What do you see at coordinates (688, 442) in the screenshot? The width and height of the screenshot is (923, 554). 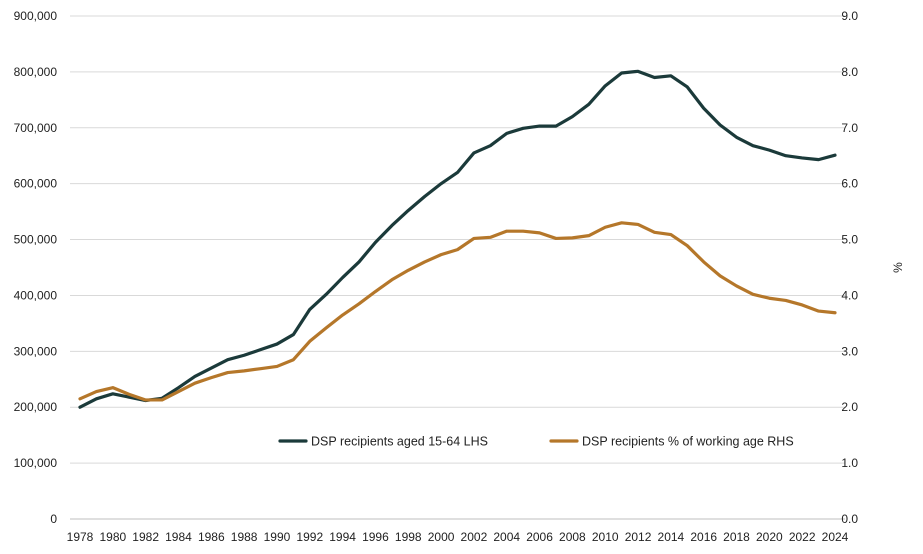 I see `legend-label: DSP recipients % of working age RHS` at bounding box center [688, 442].